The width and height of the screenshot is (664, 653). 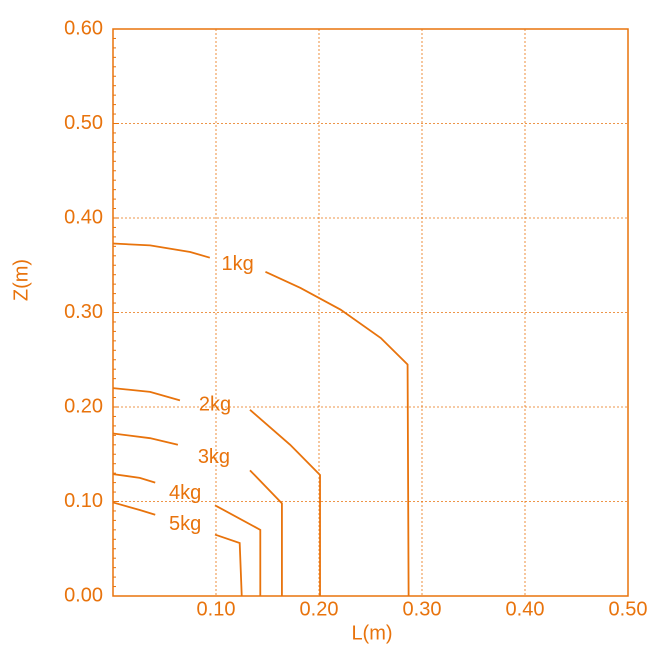 What do you see at coordinates (238, 264) in the screenshot?
I see `series-label: 1kg` at bounding box center [238, 264].